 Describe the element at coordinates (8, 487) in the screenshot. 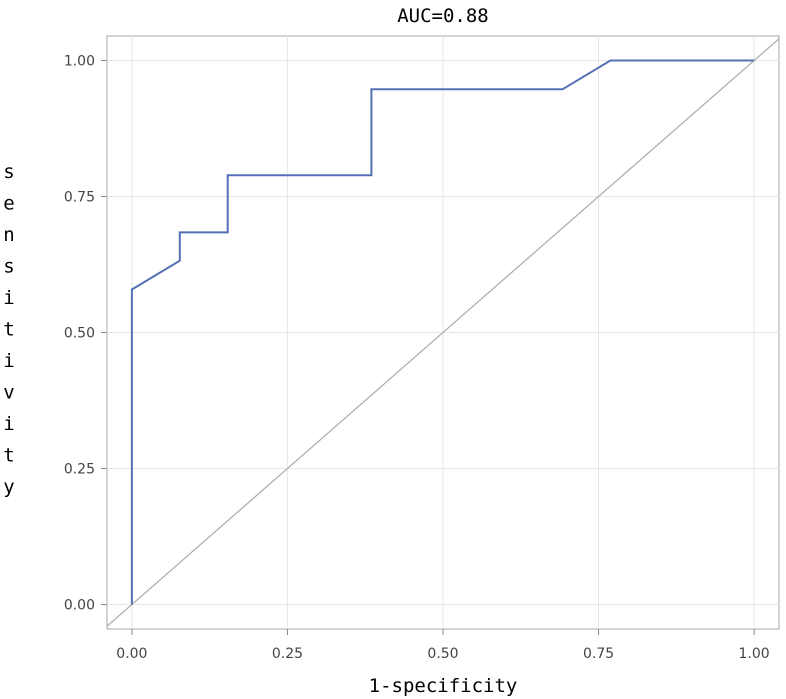

I see `y-axis-title-letter: y` at that location.